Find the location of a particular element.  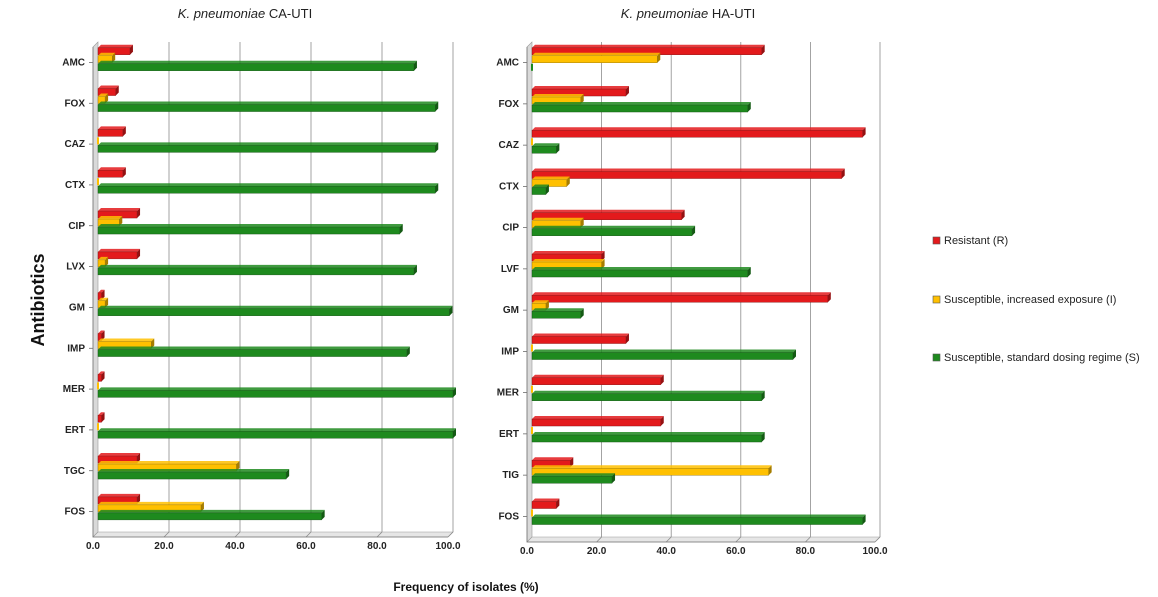

category-label: FOX is located at coordinates (74, 103).